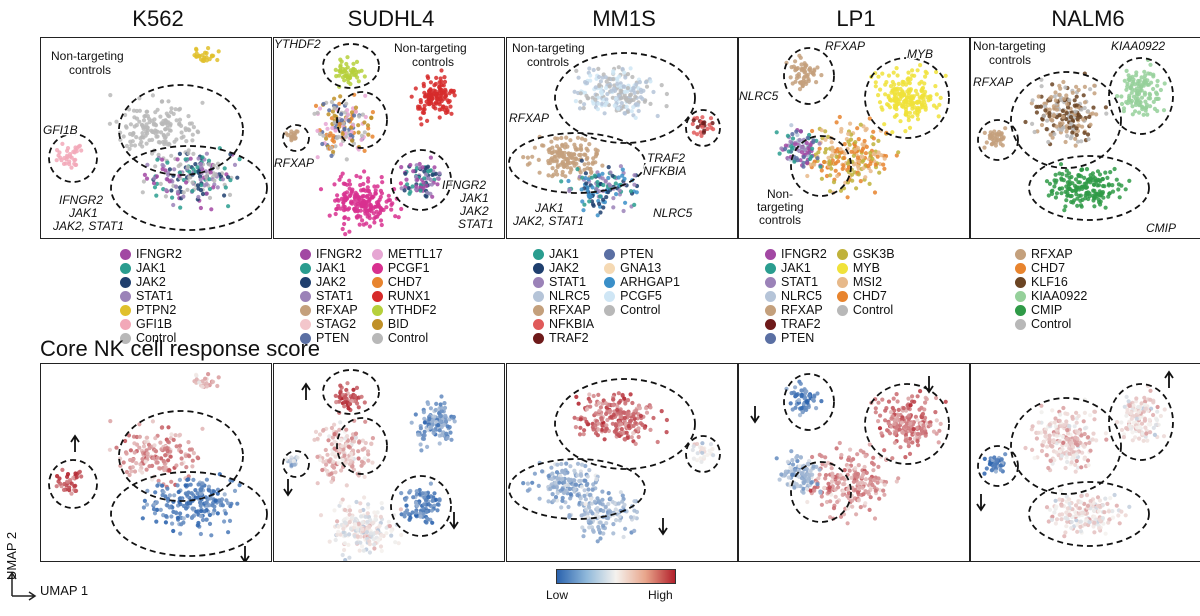 This screenshot has height=616, width=1200. Describe the element at coordinates (548, 62) in the screenshot. I see `cluster-annotation: controls` at that location.